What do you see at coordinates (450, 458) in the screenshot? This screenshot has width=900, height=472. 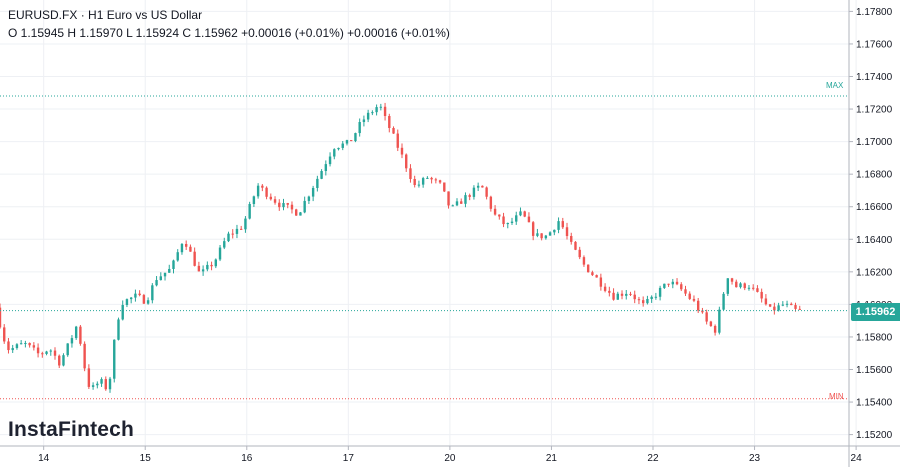 I see `time-tick-label: 20` at bounding box center [450, 458].